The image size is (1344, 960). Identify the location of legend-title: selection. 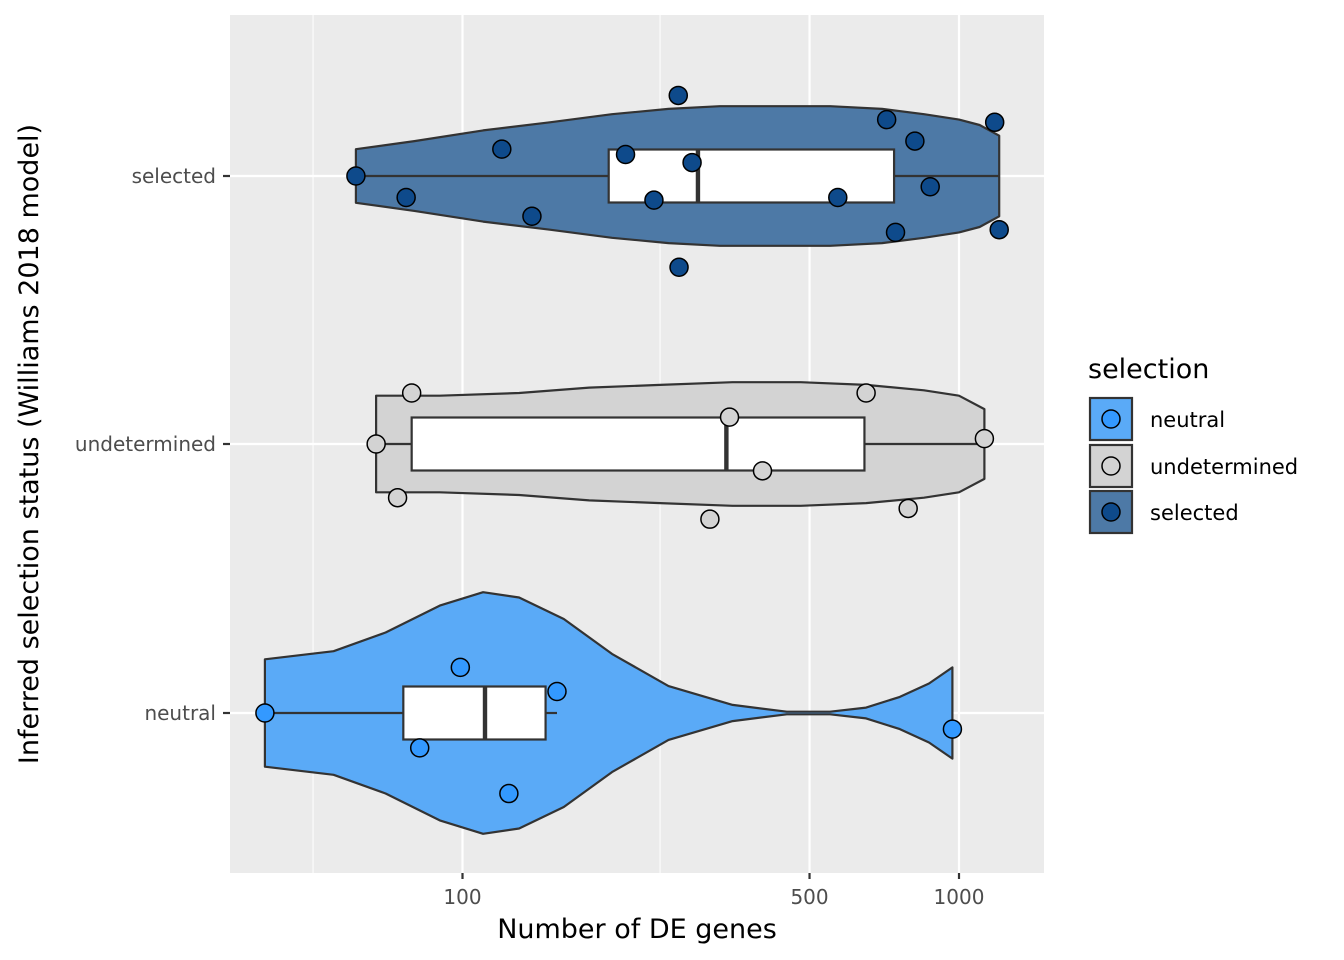
(1148, 369).